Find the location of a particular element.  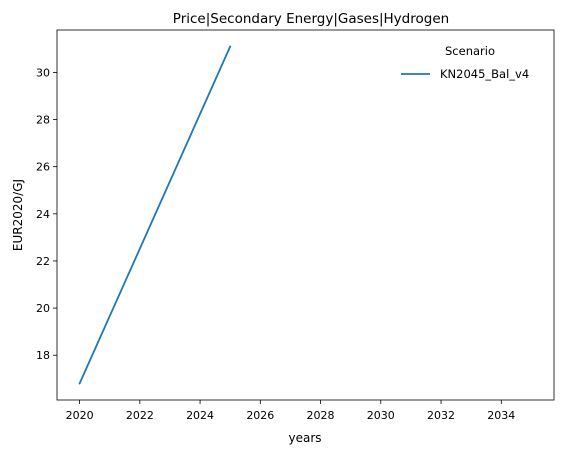

y-tick-label-30: 30 is located at coordinates (43, 72).